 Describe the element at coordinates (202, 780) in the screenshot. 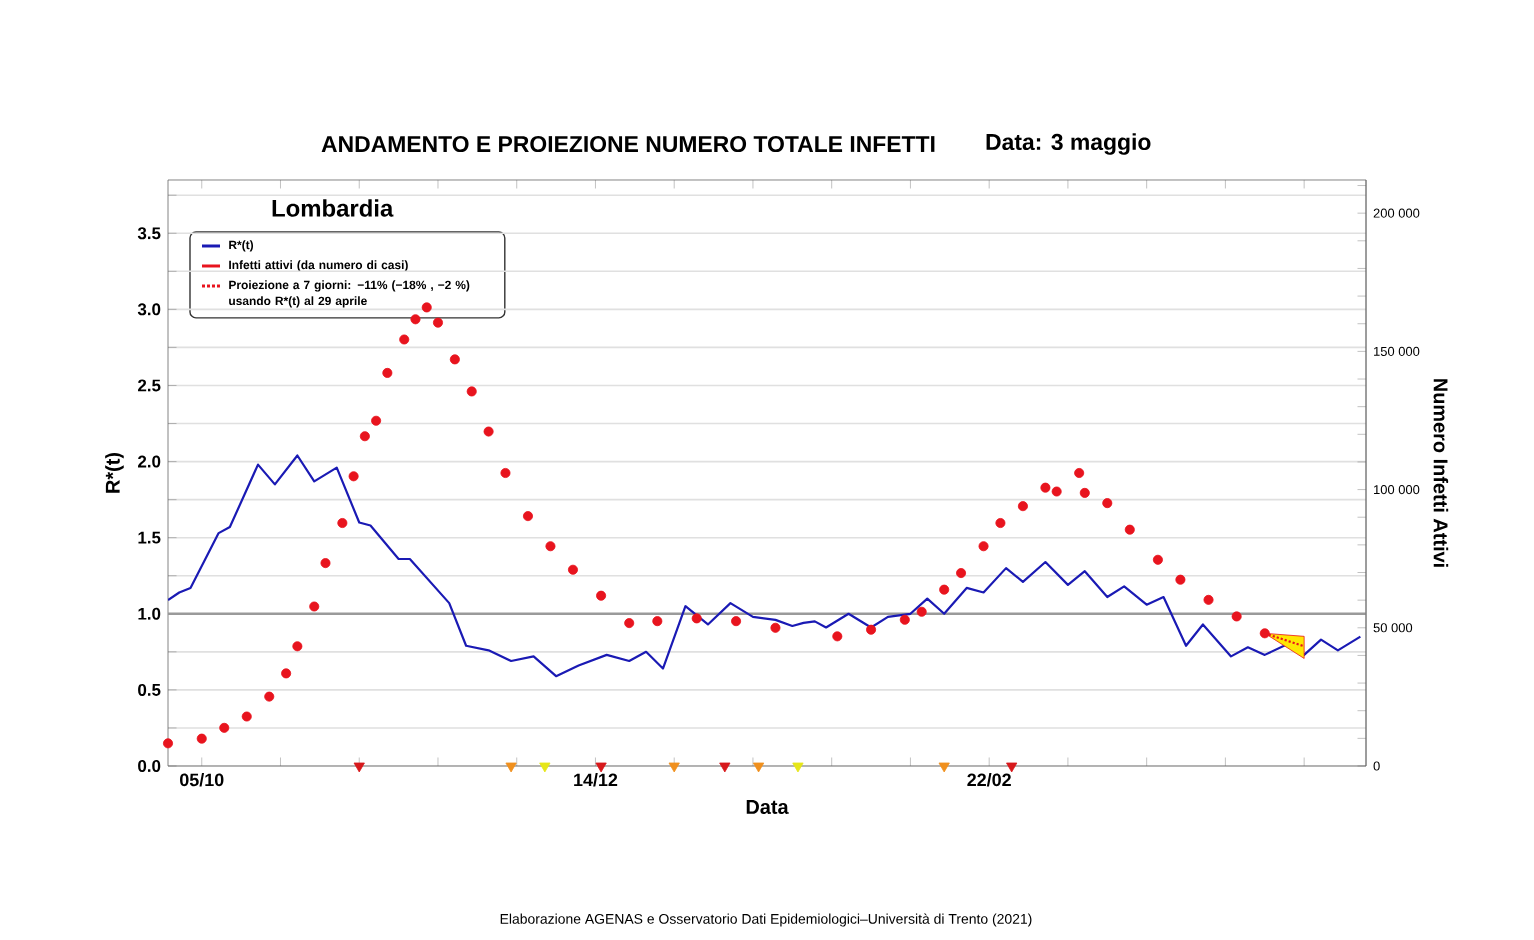

I see `x-tick-label: 05/10` at that location.